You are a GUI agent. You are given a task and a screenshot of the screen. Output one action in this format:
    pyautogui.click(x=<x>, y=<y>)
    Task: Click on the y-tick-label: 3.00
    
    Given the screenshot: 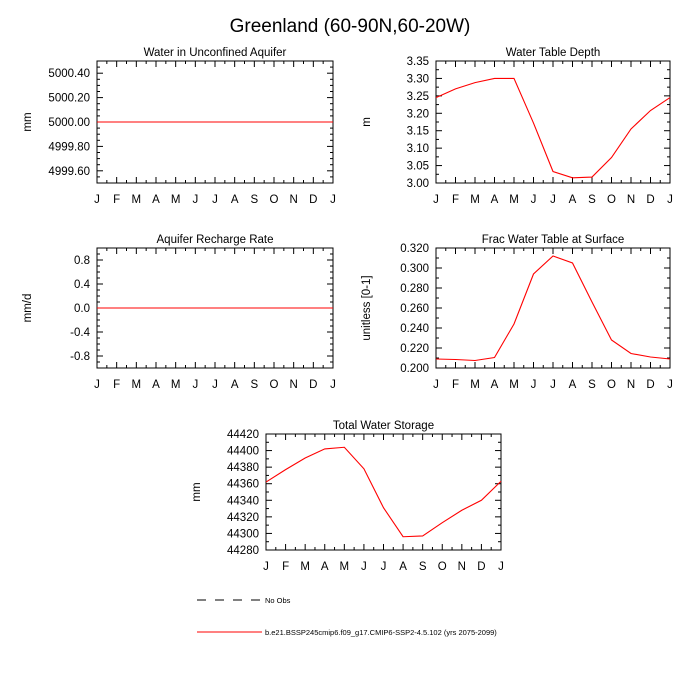 What is the action you would take?
    pyautogui.click(x=418, y=184)
    